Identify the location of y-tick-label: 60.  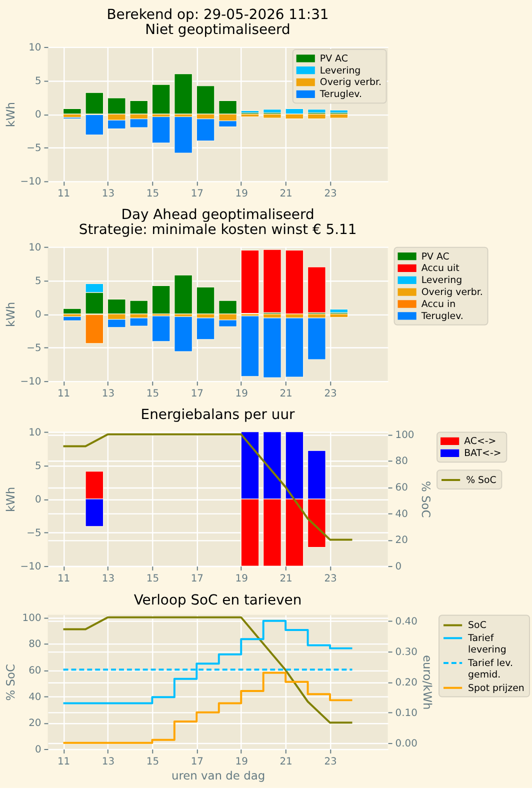
(35, 671).